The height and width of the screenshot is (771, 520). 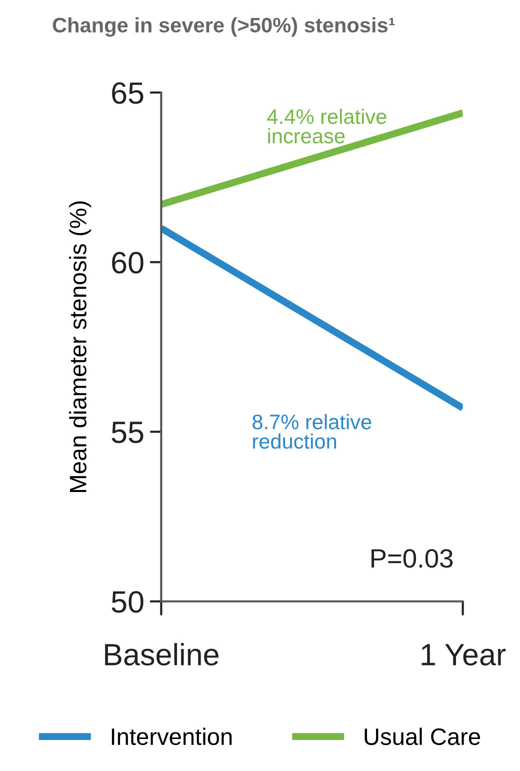 I want to click on y-axis-title: Mean diameter stenosis (%), so click(x=80, y=346).